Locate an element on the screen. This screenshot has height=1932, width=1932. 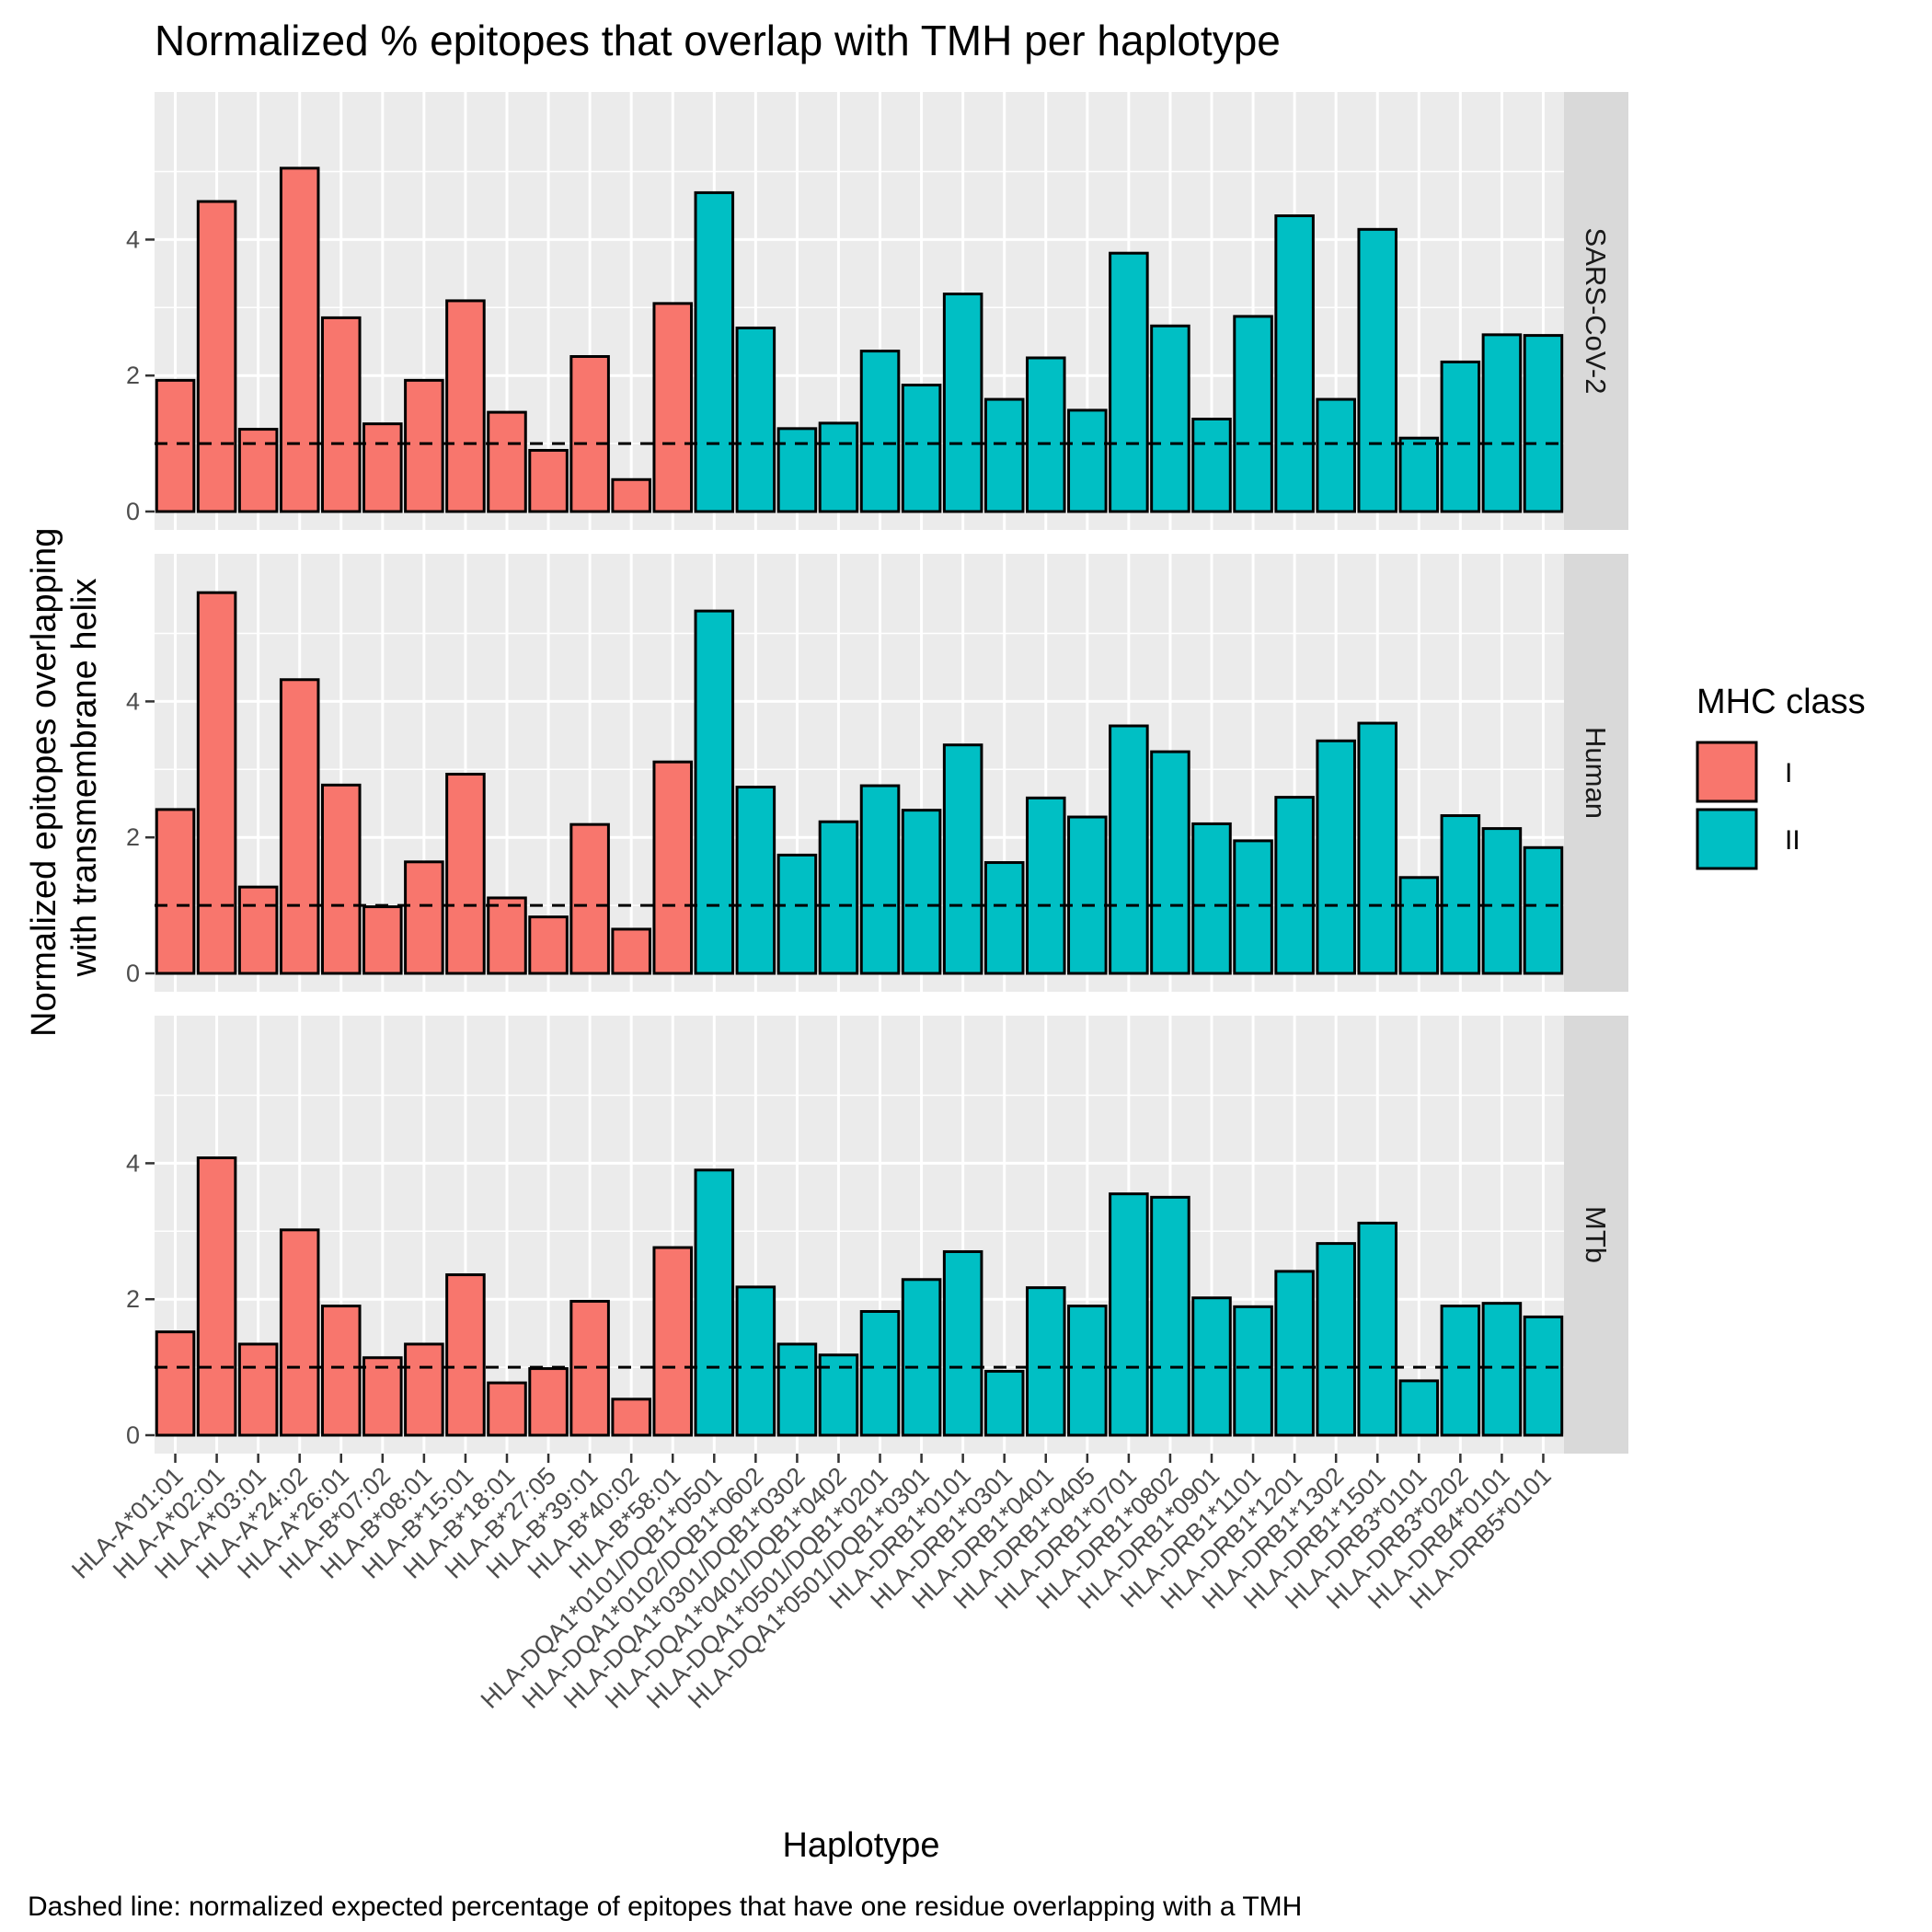
legend: MHC class I II is located at coordinates (1781, 776).